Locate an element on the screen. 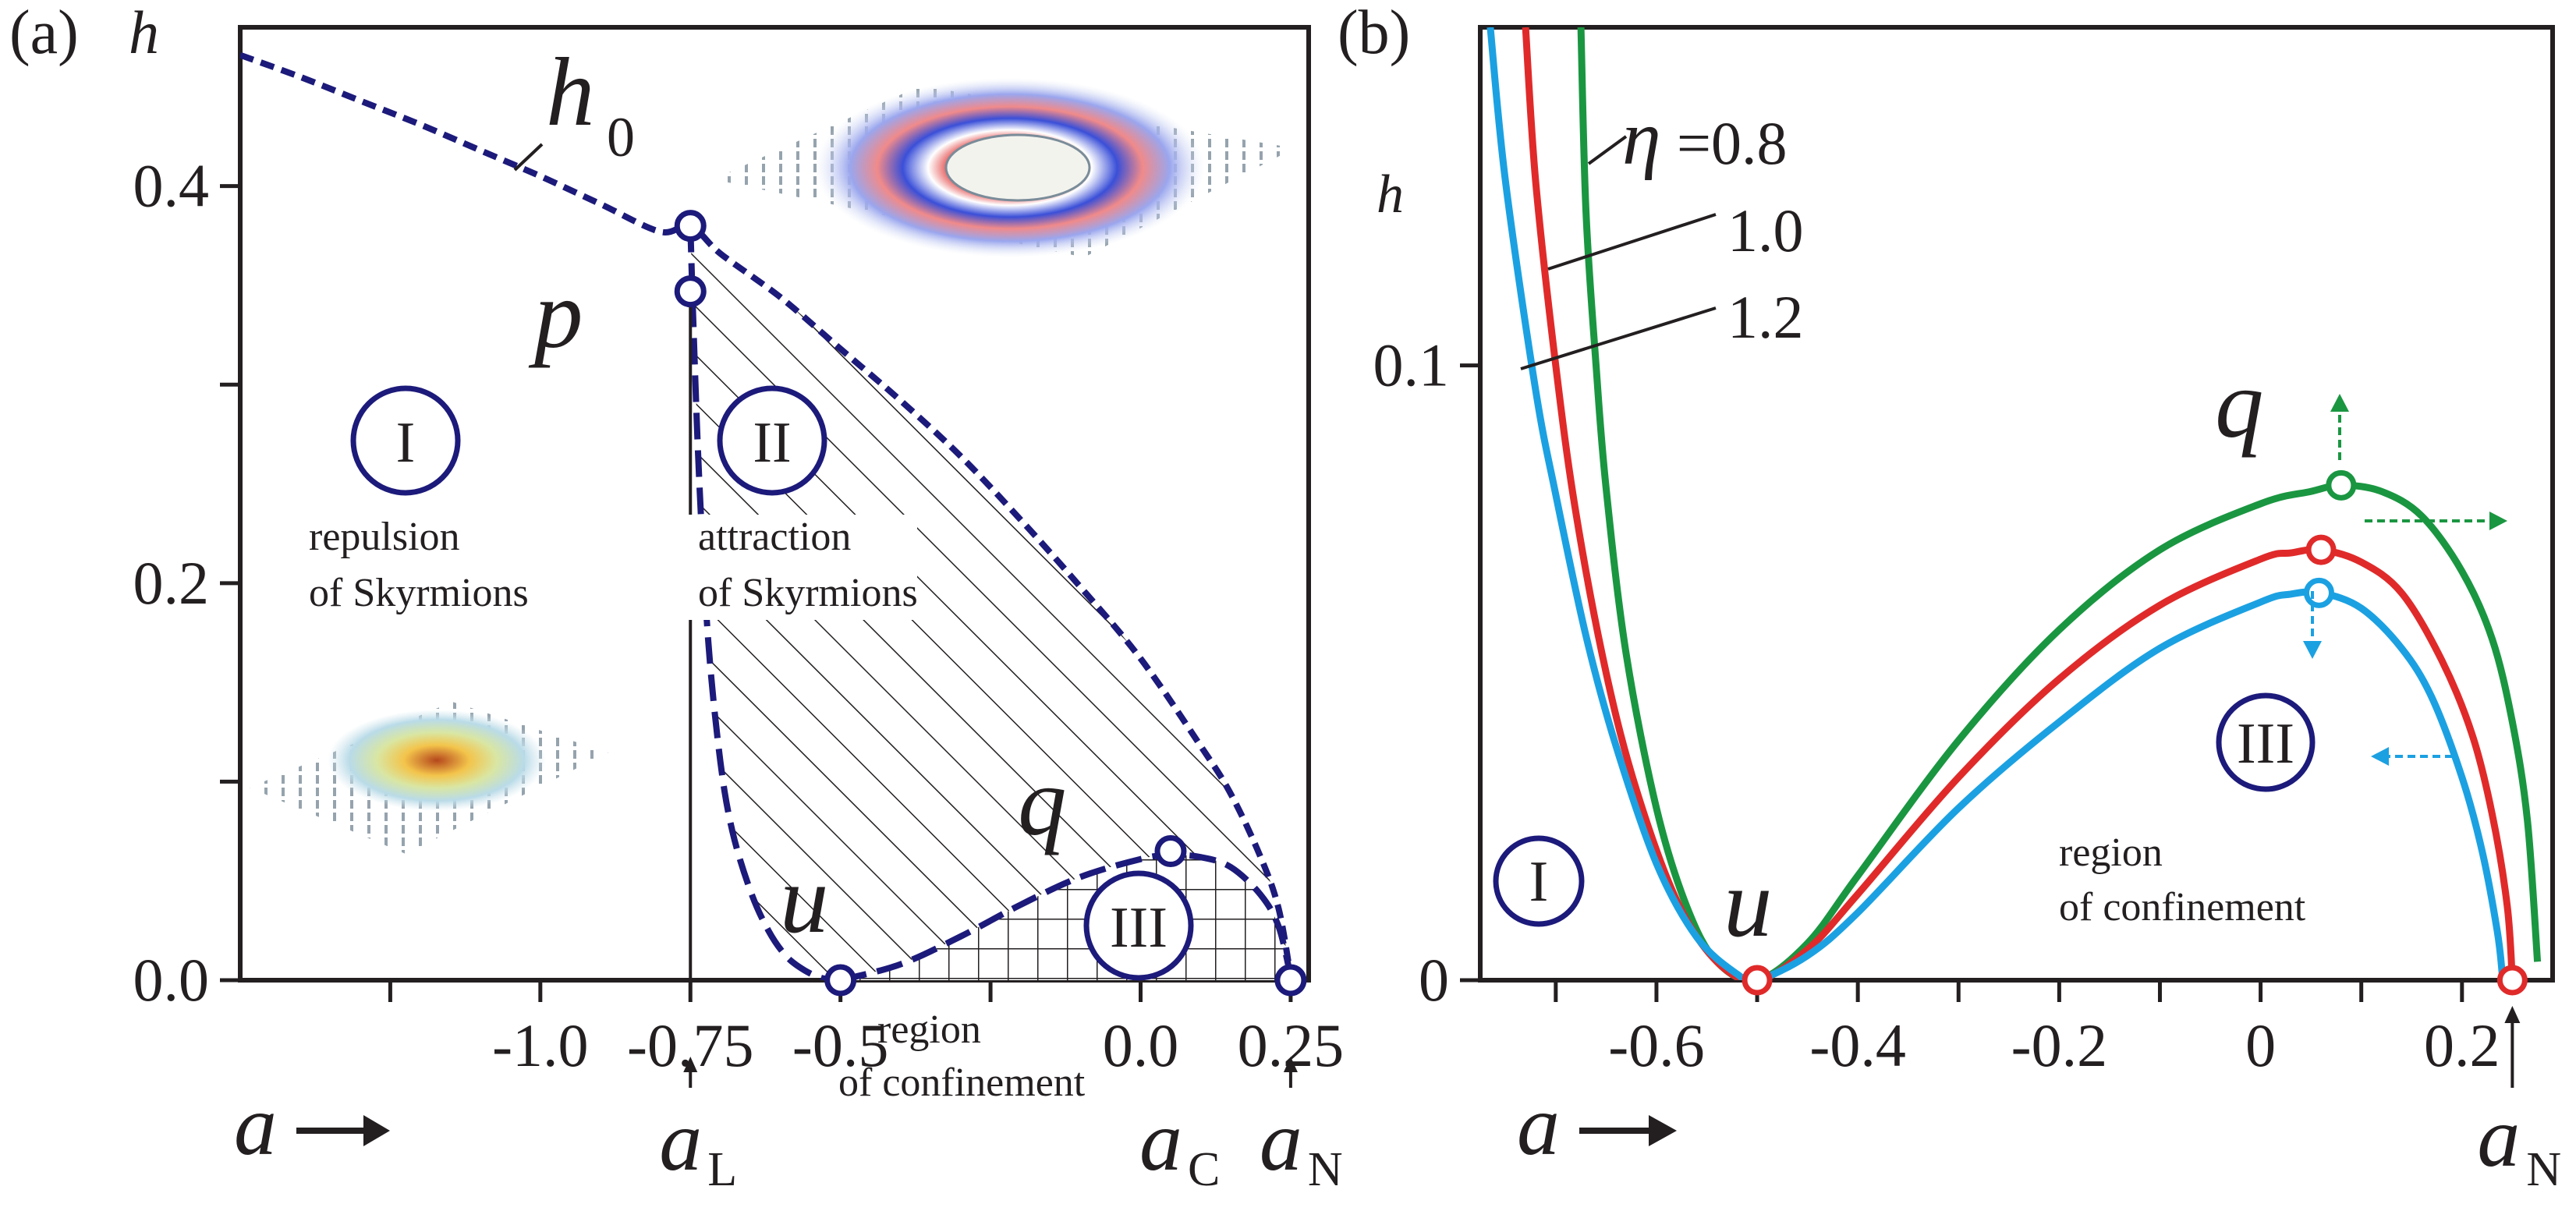 Image resolution: width=2576 pixels, height=1211 pixels. x-tick-label: 0.0 is located at coordinates (1141, 1045).